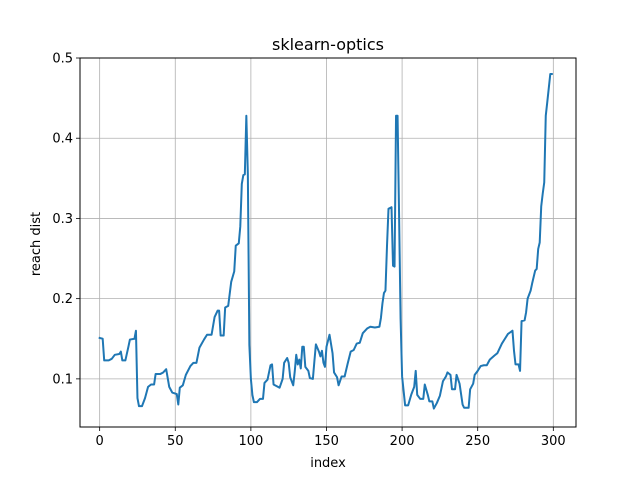 Image resolution: width=640 pixels, height=480 pixels. I want to click on y-tick-label: 0.3, so click(62, 219).